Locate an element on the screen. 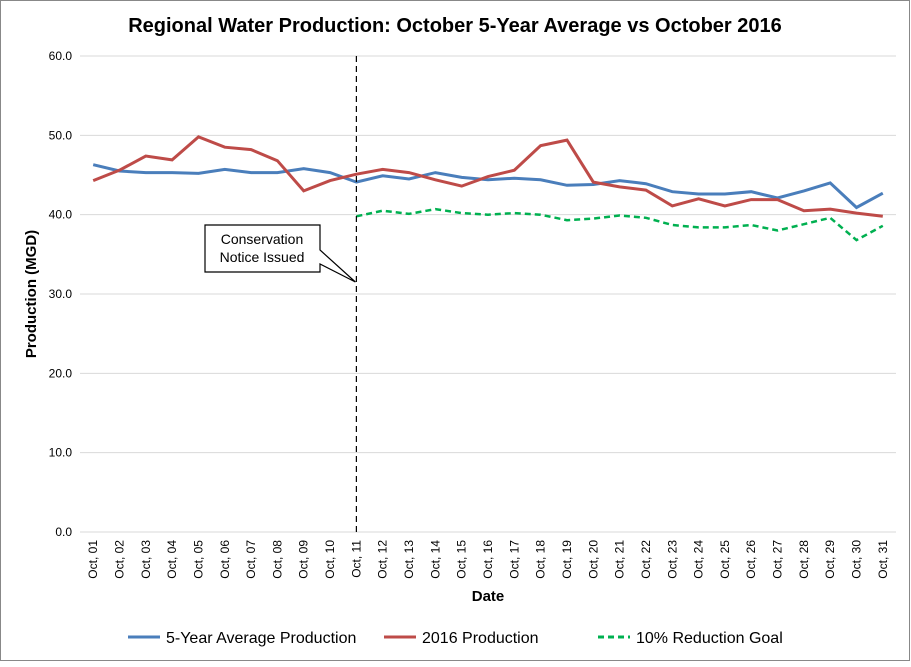 Image resolution: width=911 pixels, height=667 pixels. x-tick-label: Oct, 21 is located at coordinates (620, 559).